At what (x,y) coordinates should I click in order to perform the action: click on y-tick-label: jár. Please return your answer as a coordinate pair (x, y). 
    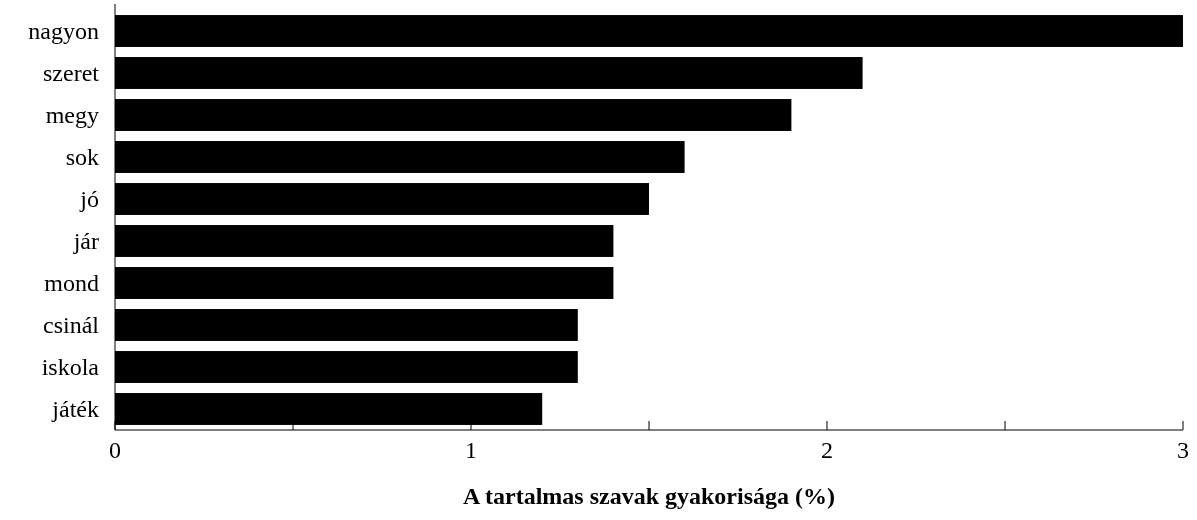
    Looking at the image, I should click on (86, 241).